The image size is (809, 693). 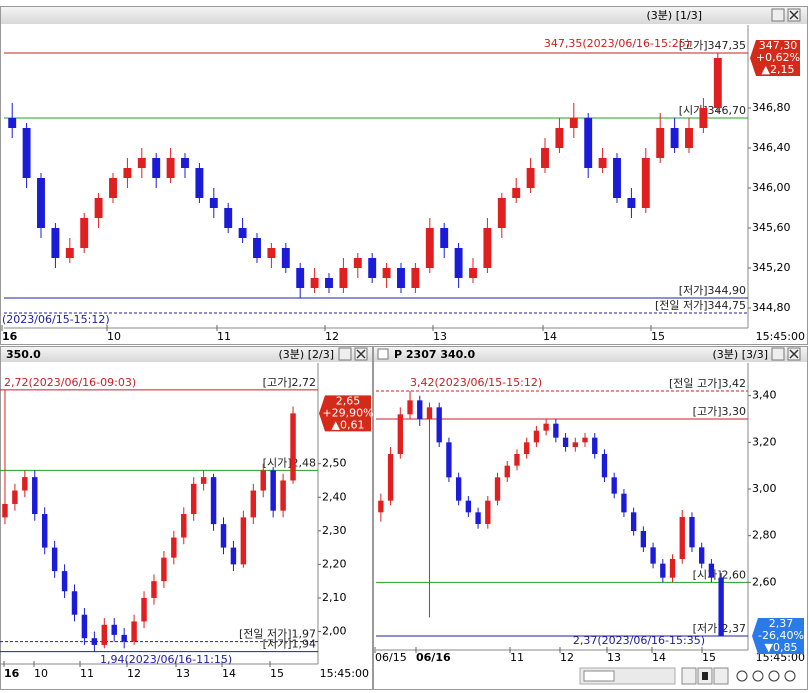 What do you see at coordinates (758, 676) in the screenshot?
I see `zoom-out` at bounding box center [758, 676].